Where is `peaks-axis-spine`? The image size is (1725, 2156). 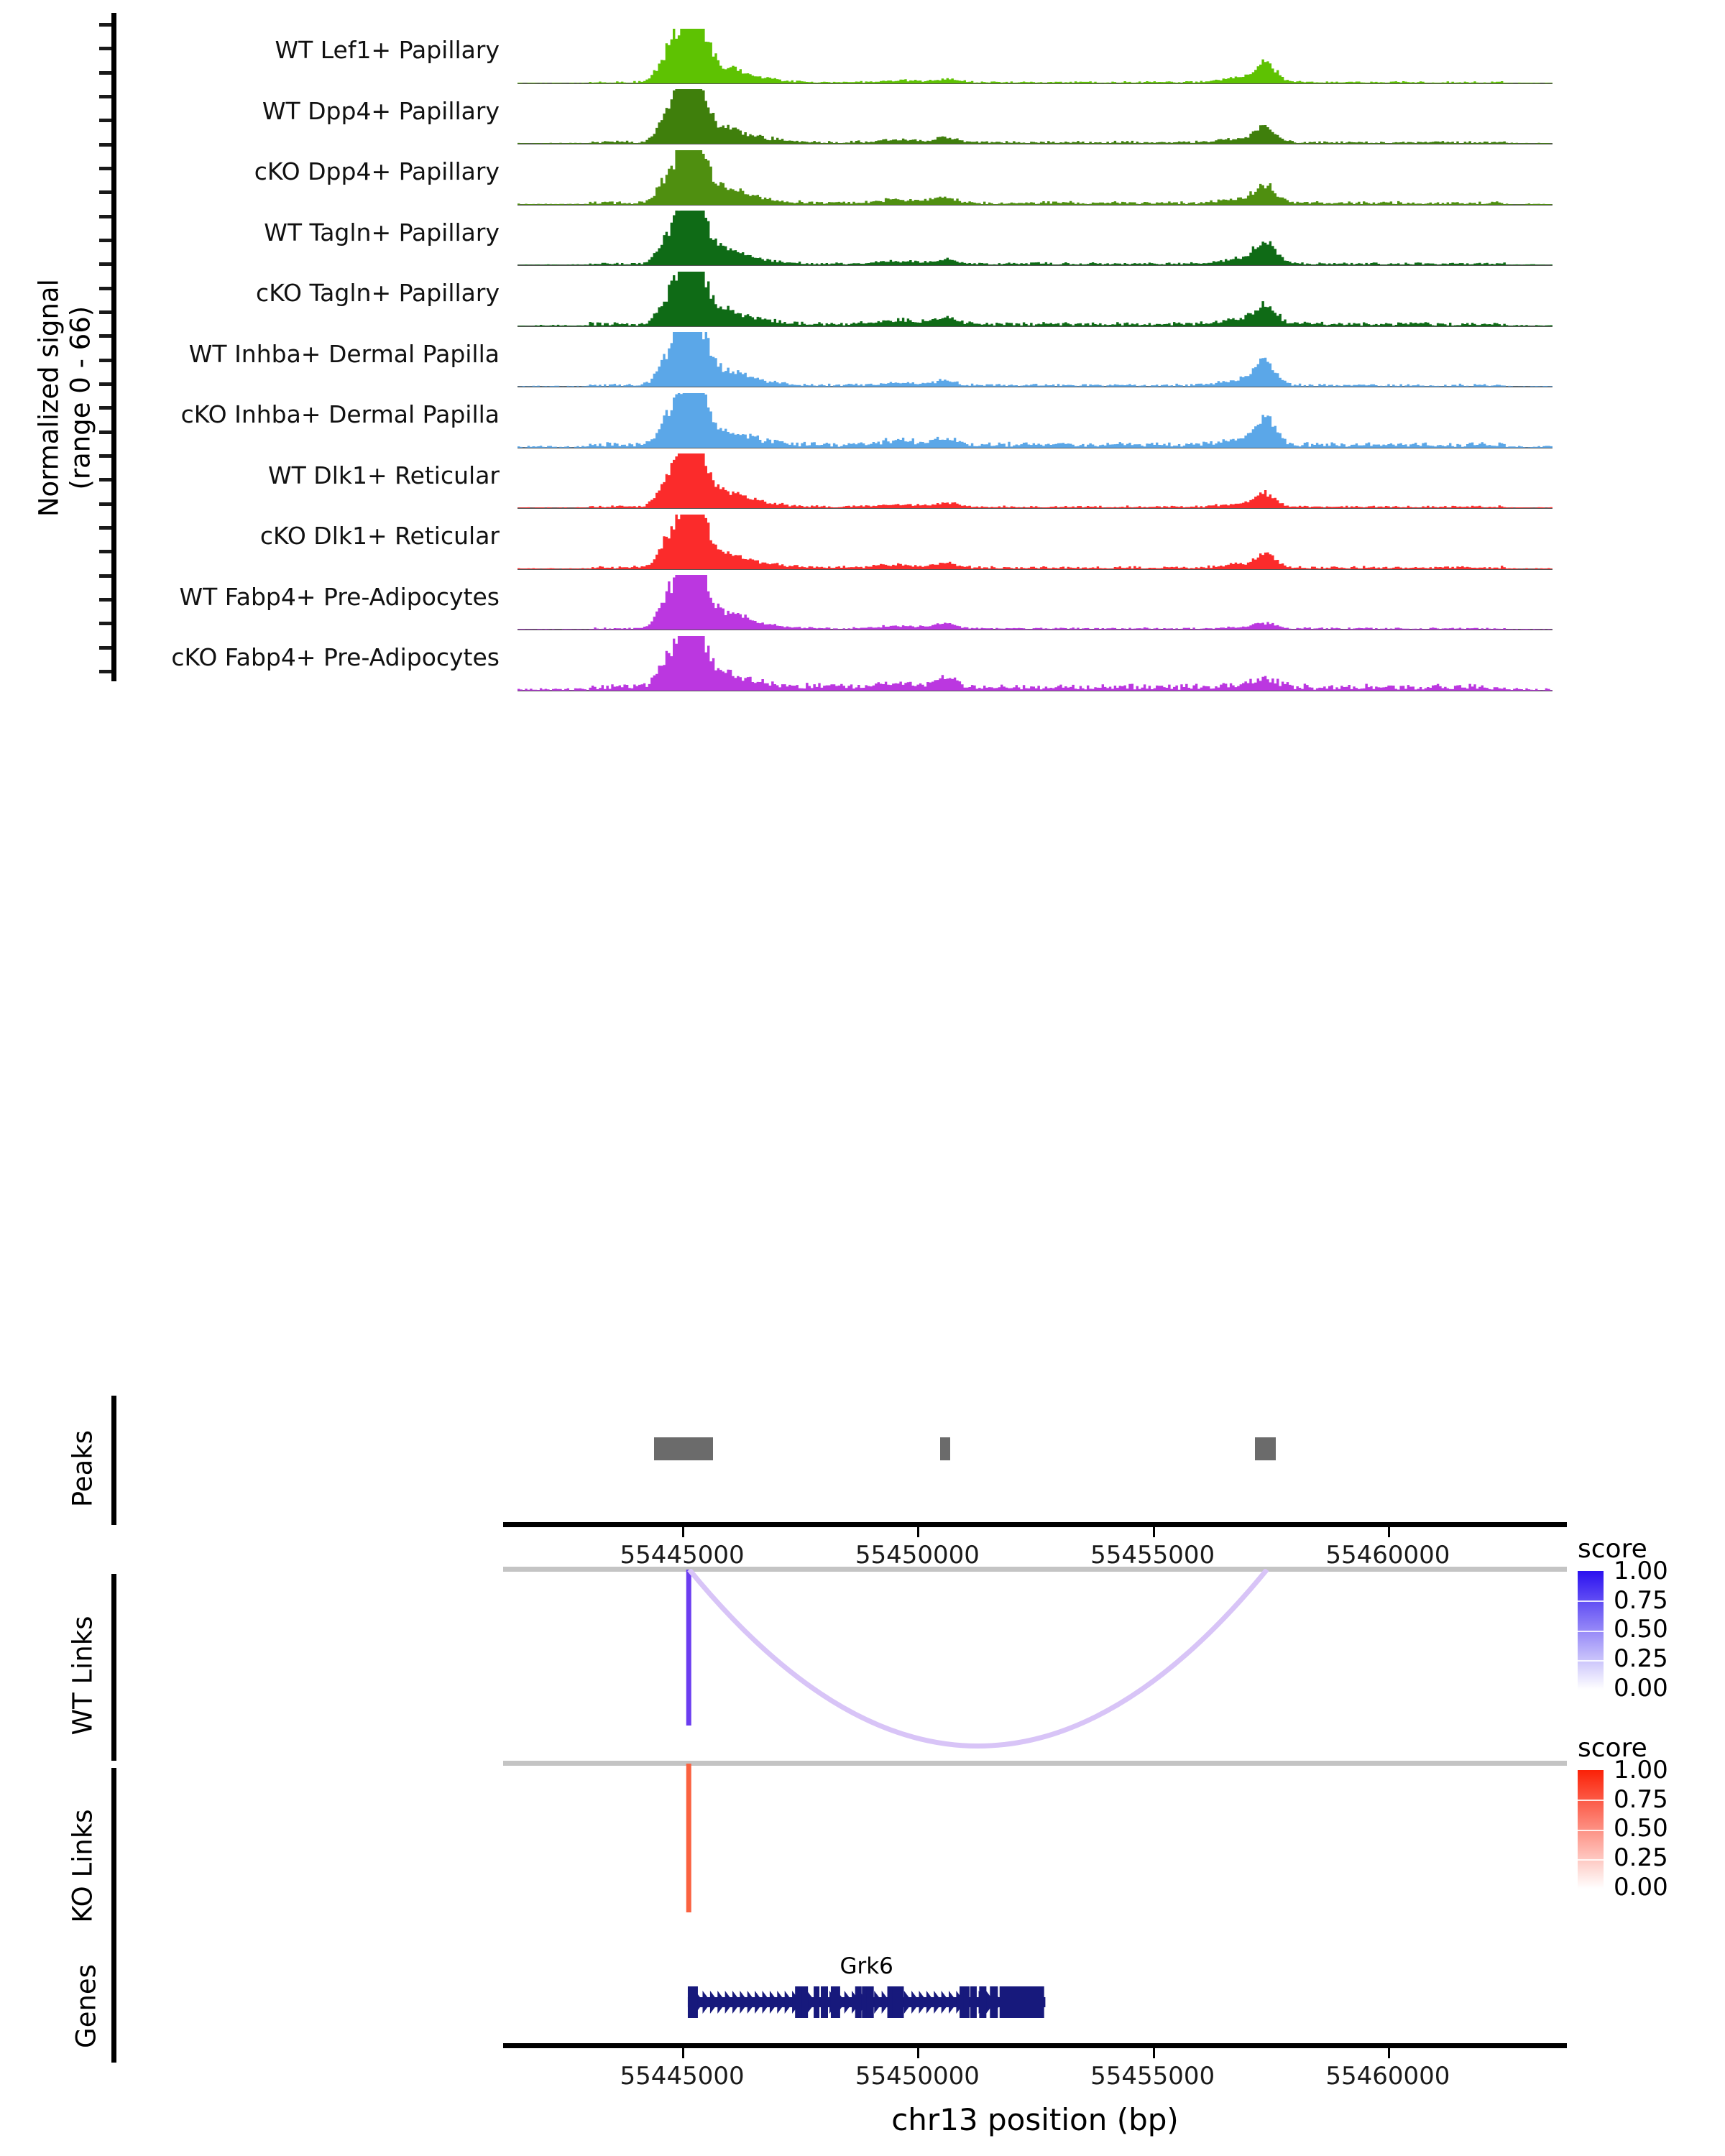
peaks-axis-spine is located at coordinates (113, 1460).